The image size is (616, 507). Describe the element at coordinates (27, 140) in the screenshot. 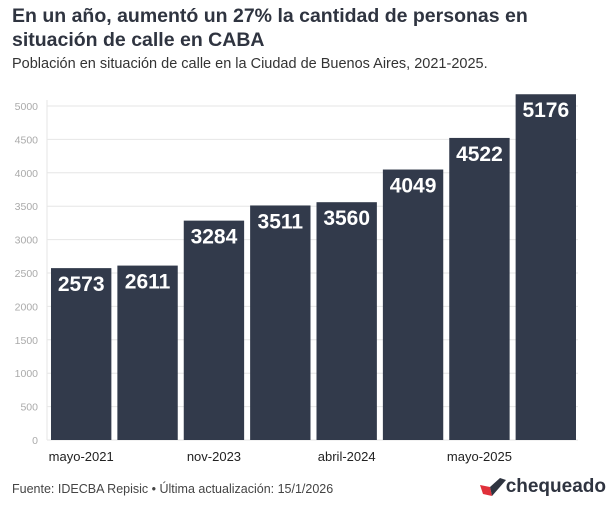

I see `y-tick-label: 4500` at that location.